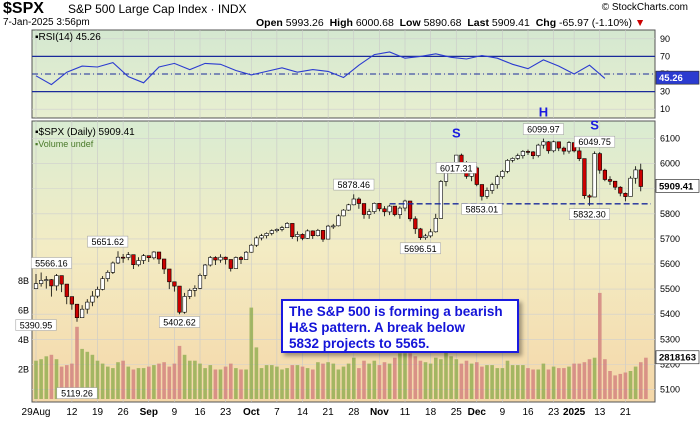 This screenshot has width=700, height=421. What do you see at coordinates (665, 92) in the screenshot?
I see `rsi-y-tick: 30` at bounding box center [665, 92].